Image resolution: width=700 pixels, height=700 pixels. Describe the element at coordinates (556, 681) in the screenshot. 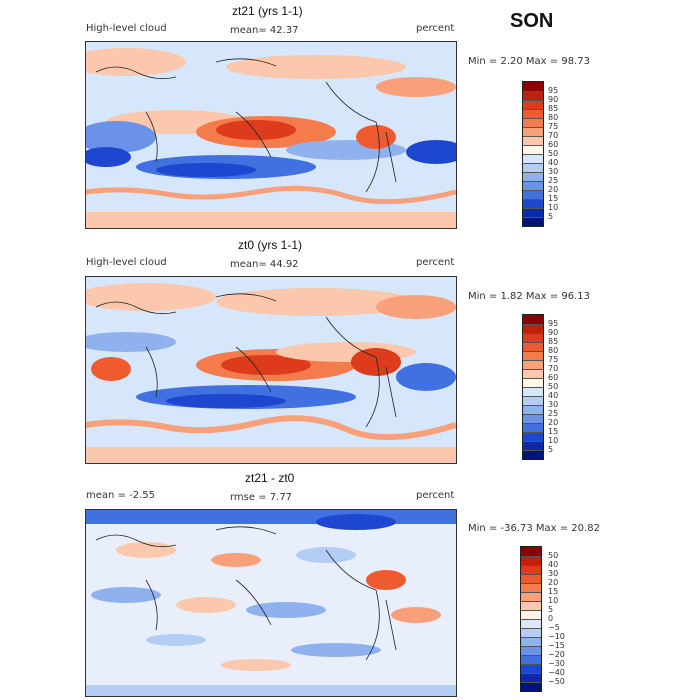

I see `colorbar-tick-label: −50` at that location.